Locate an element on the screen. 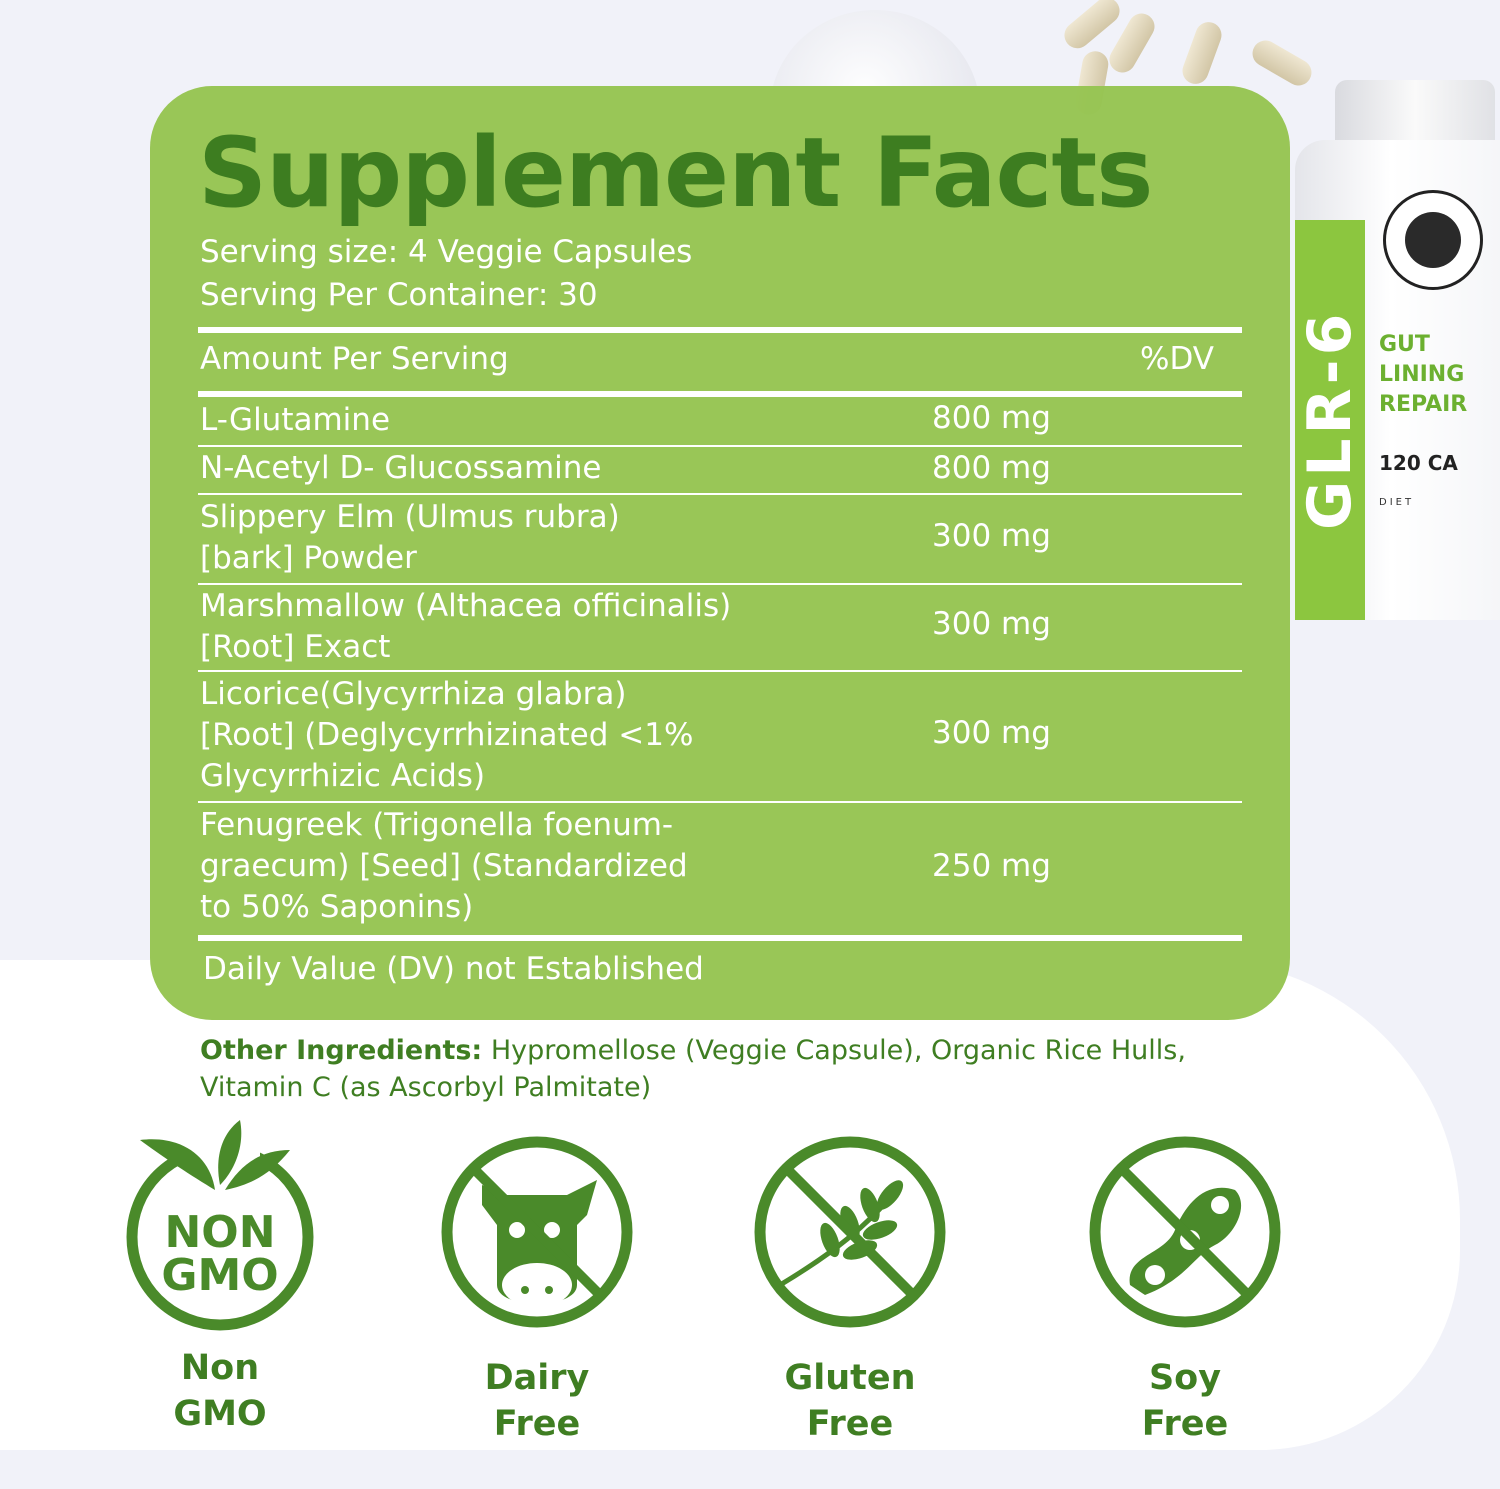  svg-text: GMO is located at coordinates (219, 1275).